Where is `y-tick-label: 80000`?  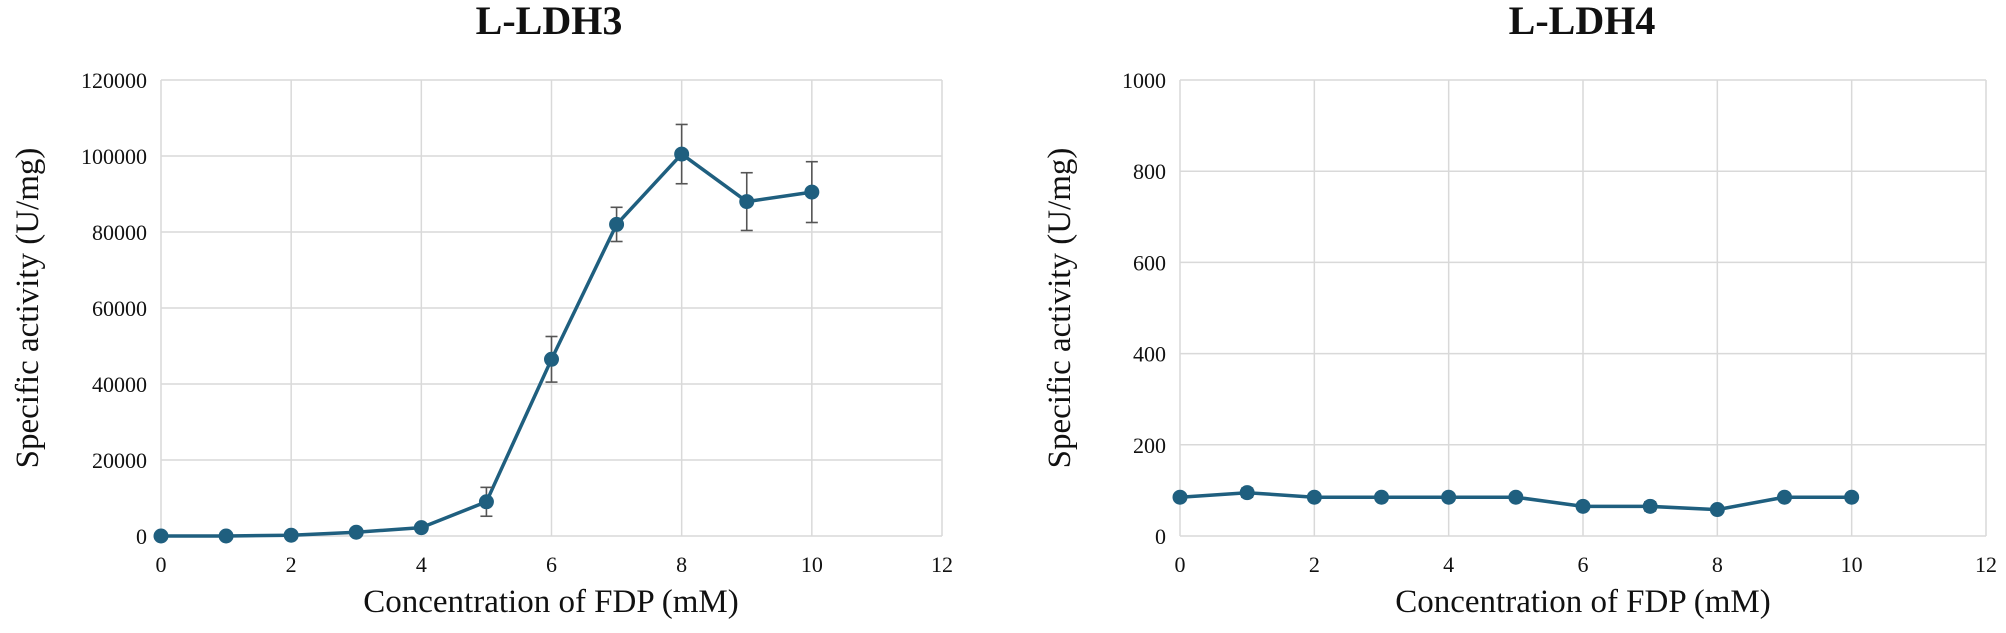 y-tick-label: 80000 is located at coordinates (119, 232).